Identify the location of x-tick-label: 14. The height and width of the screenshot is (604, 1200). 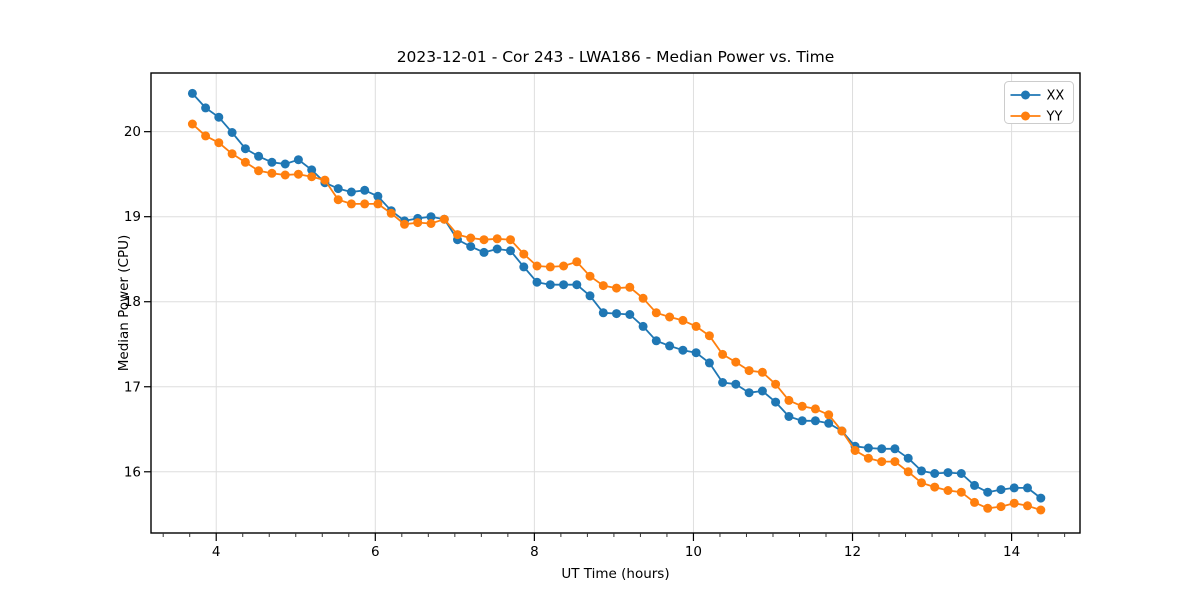
(1011, 552).